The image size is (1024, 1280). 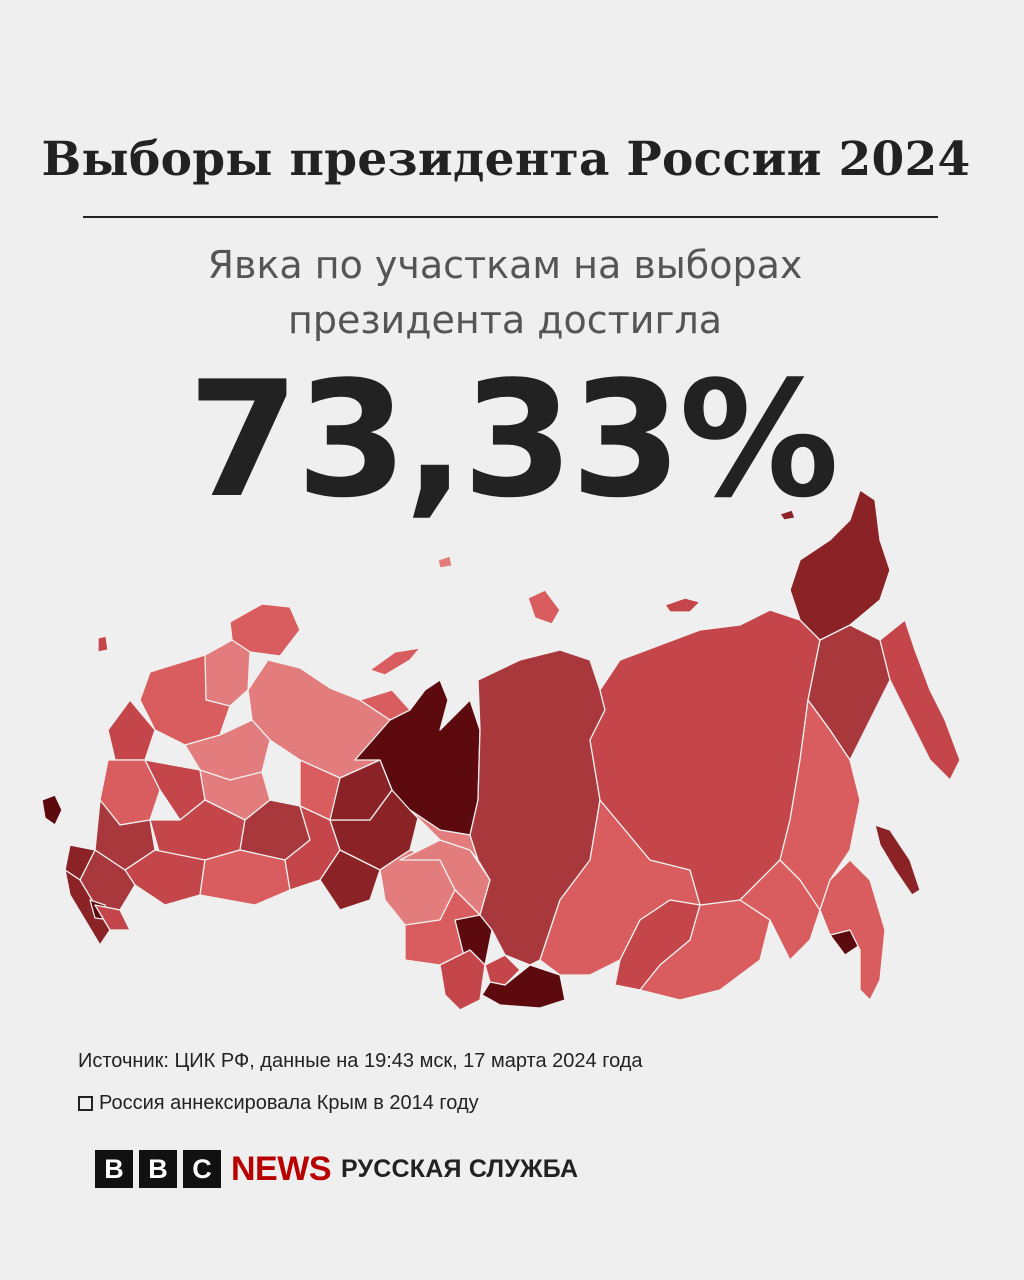 I want to click on subtitle-line-1: Явка по участкам на выборах, so click(x=505, y=265).